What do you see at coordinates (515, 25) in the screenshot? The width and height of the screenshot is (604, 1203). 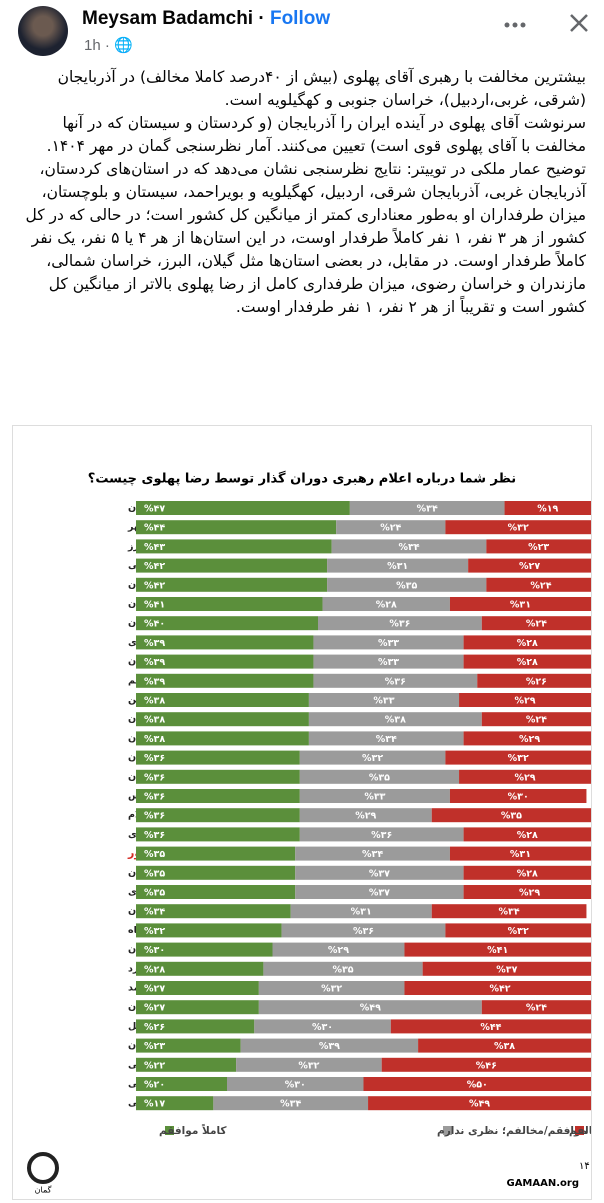 I see `more-button` at bounding box center [515, 25].